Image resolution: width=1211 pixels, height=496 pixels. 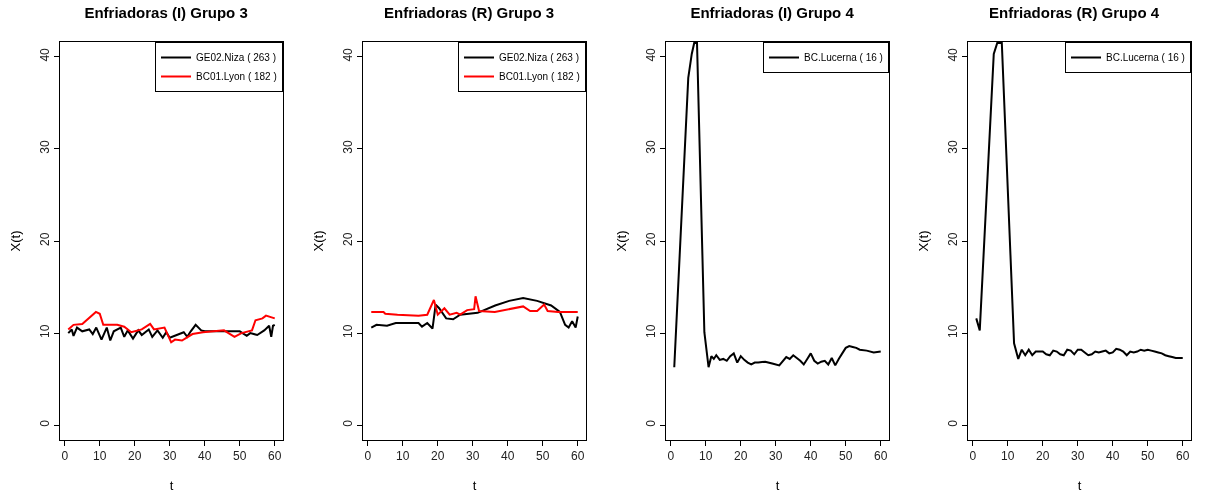 What do you see at coordinates (771, 12) in the screenshot?
I see `chart-title: Enfriadoras (I) Grupo 4` at bounding box center [771, 12].